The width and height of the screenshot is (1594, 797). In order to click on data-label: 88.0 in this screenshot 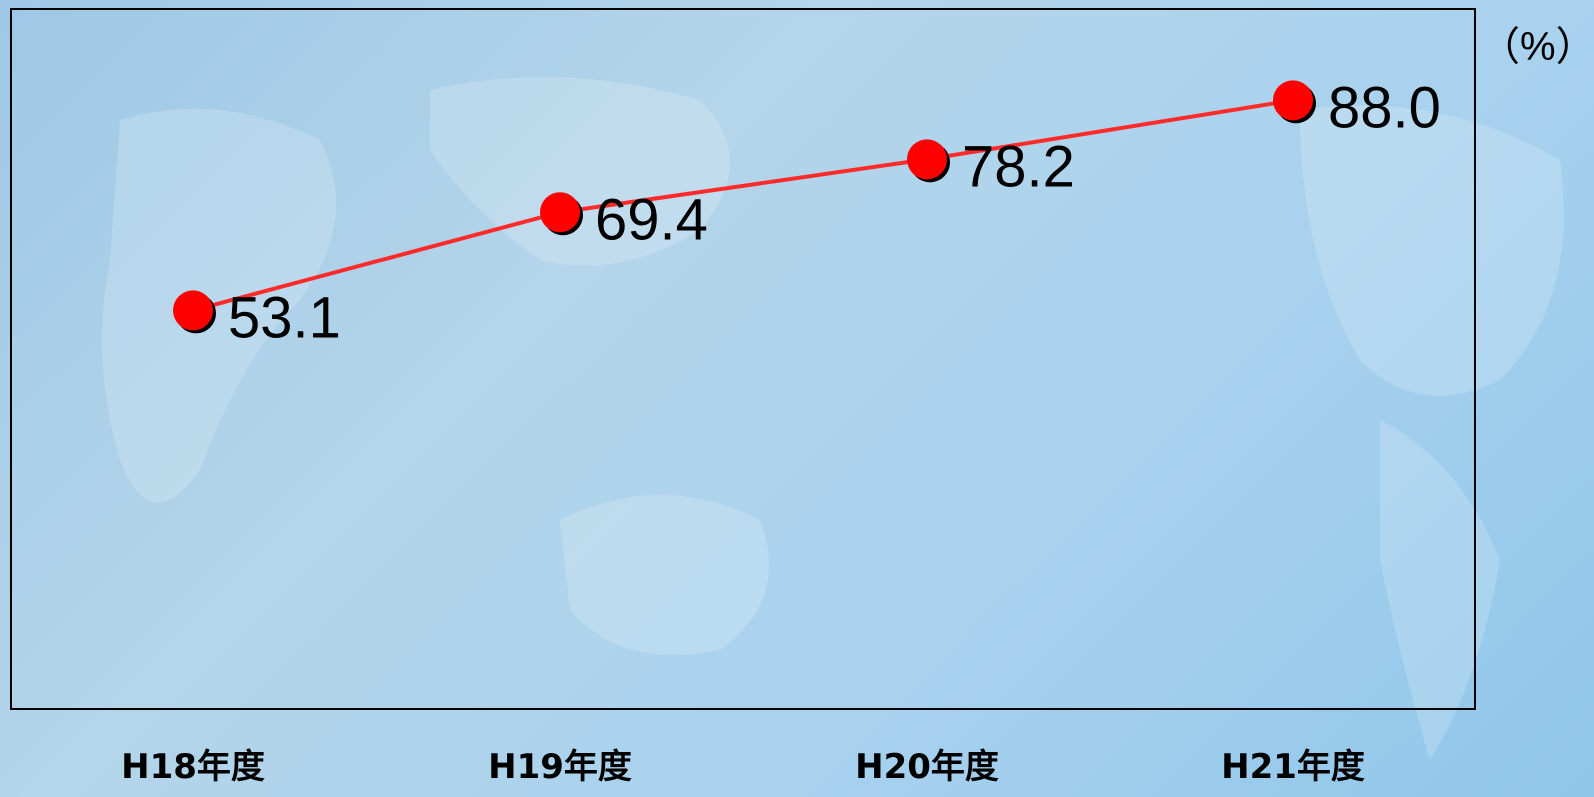, I will do `click(1384, 107)`.